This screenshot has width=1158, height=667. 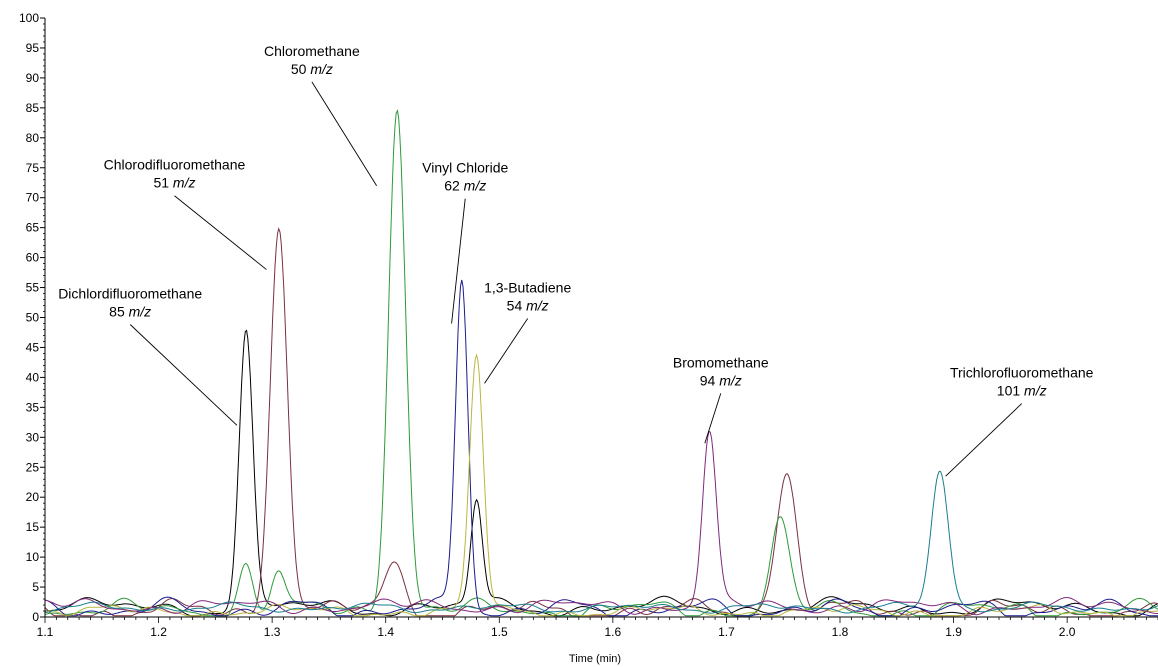 I want to click on annotation-mz: 51 m/z, so click(x=174, y=183).